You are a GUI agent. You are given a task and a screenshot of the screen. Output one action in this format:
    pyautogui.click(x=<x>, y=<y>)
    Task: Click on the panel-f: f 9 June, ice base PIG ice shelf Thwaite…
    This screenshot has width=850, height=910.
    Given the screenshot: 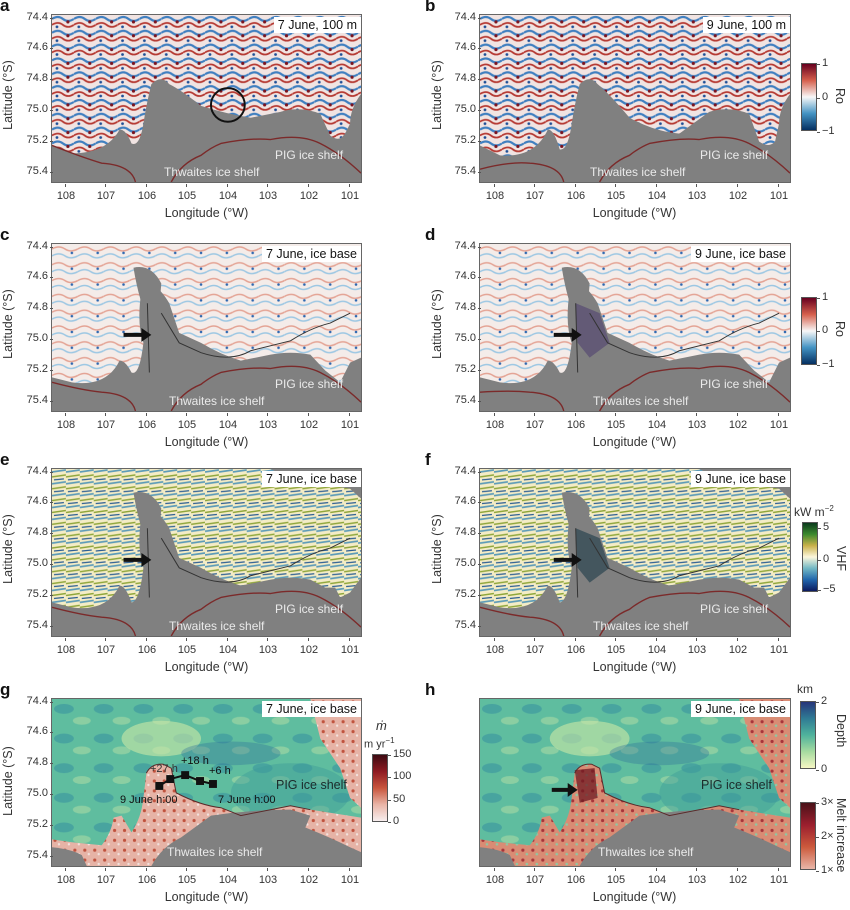 What is the action you would take?
    pyautogui.click(x=637, y=564)
    